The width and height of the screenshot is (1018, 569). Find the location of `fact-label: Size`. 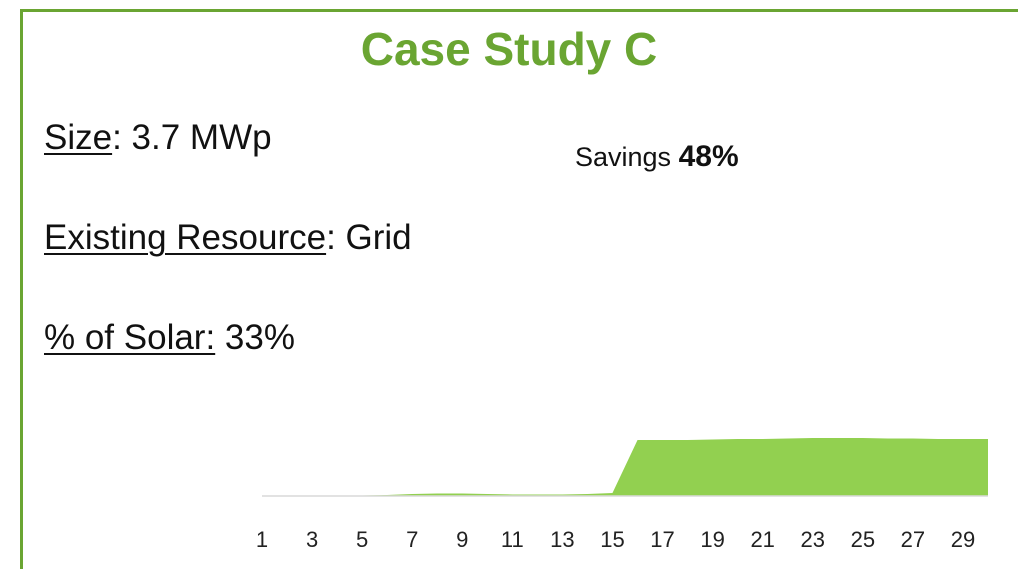

fact-label: Size is located at coordinates (78, 137).